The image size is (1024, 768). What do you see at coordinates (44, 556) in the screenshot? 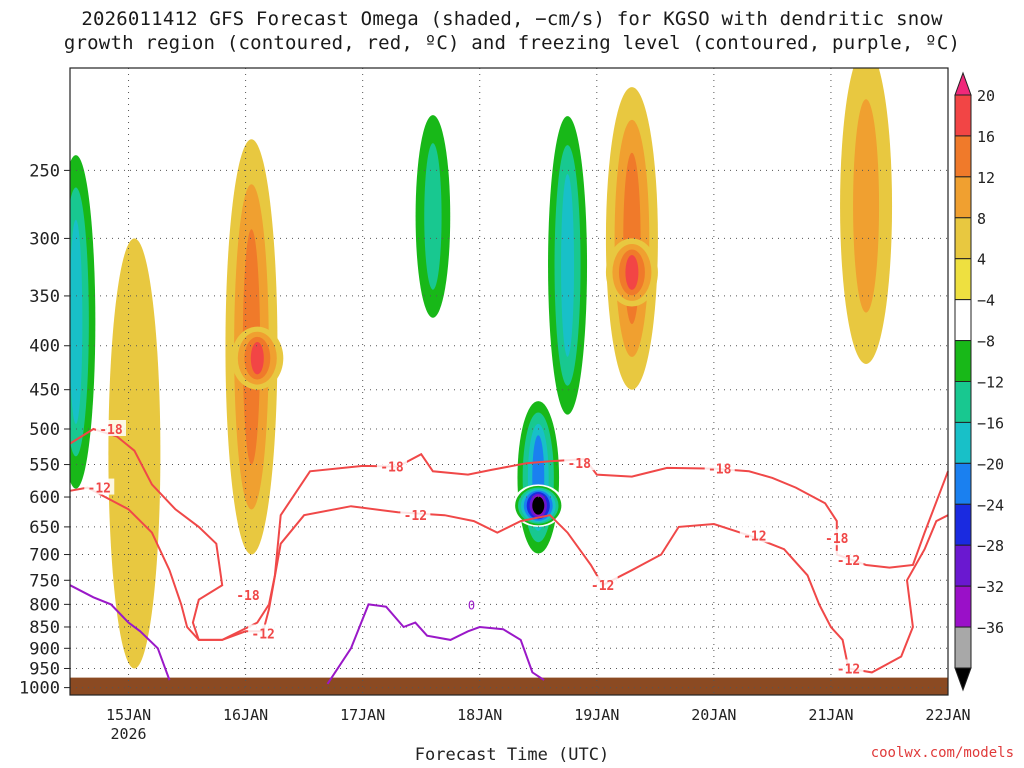
I see `y-tick-label-700: 700` at bounding box center [44, 556].